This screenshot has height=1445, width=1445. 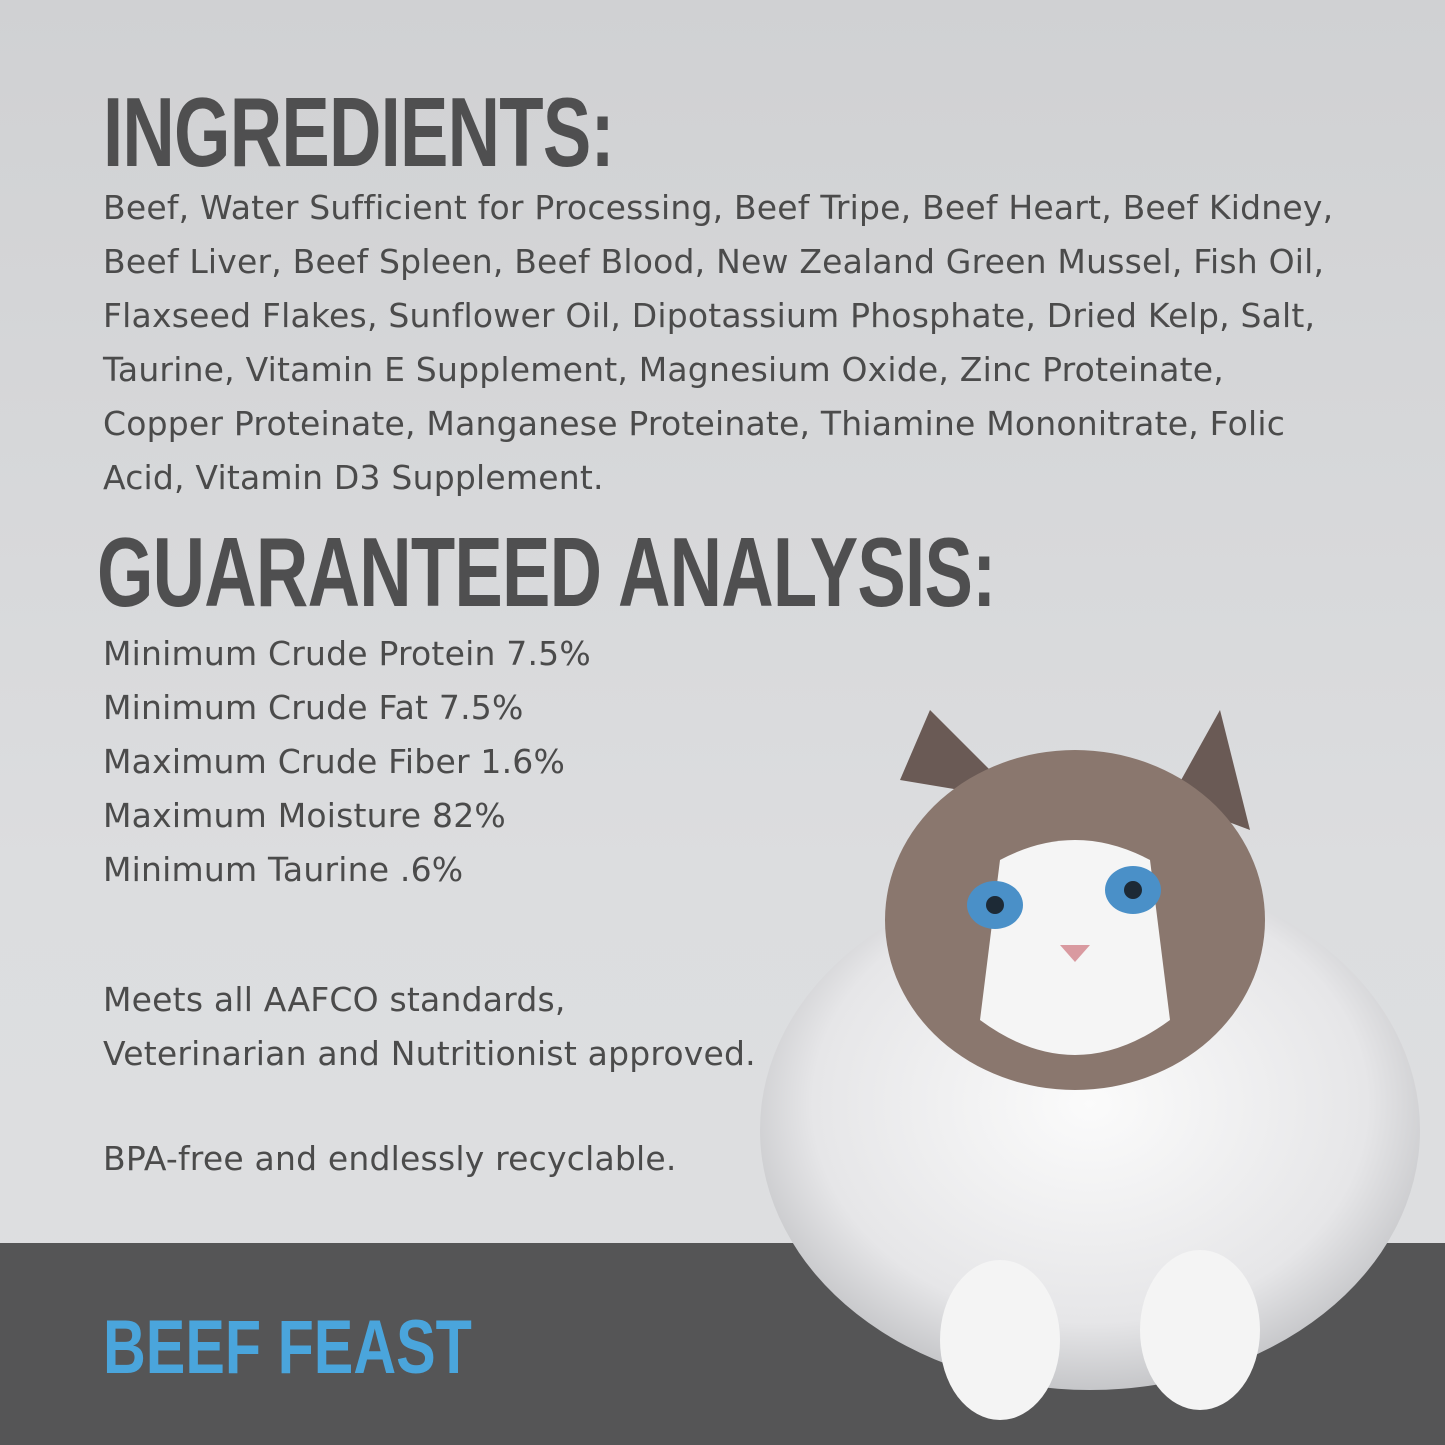 I want to click on standards-line: Meets all AAFCO standards,, so click(x=334, y=999).